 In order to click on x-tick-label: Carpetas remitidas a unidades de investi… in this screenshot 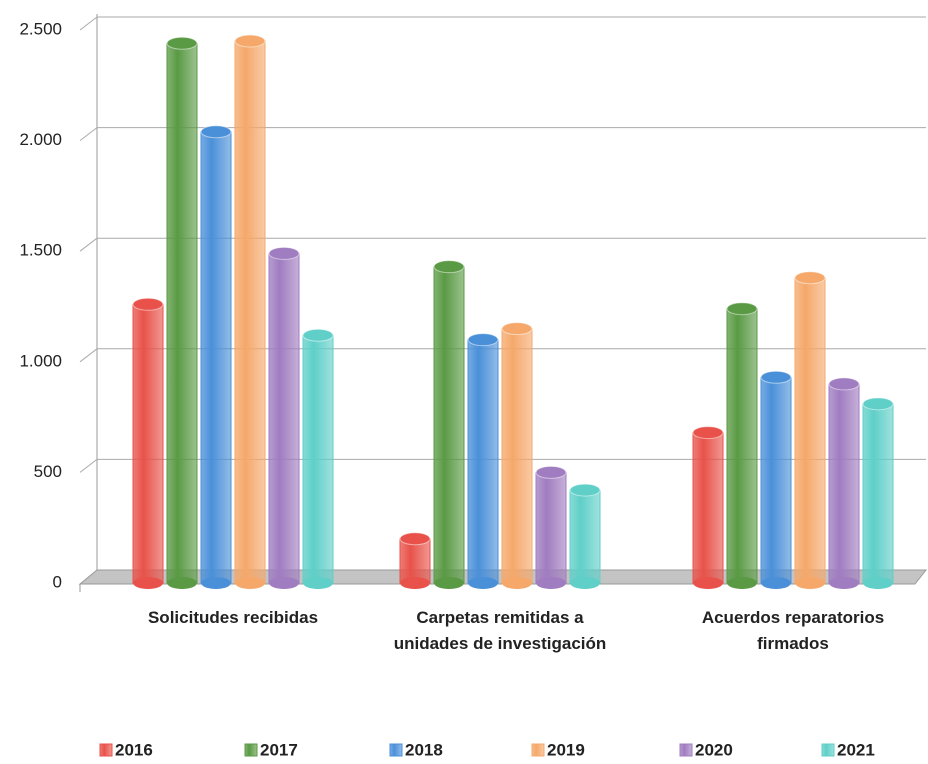, I will do `click(500, 630)`.